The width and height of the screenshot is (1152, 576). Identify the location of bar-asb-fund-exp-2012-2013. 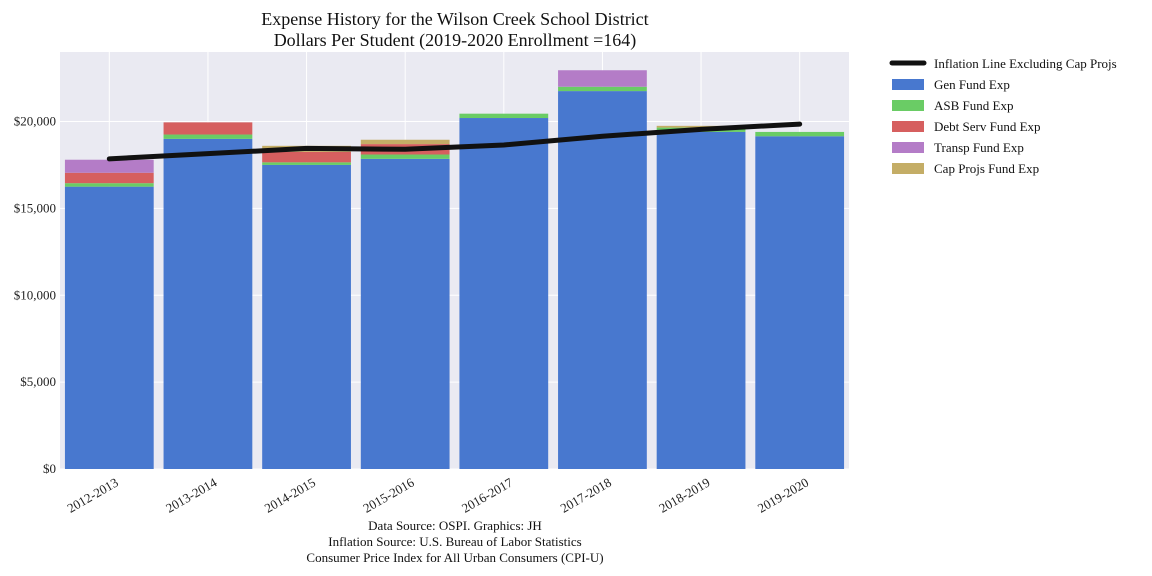
(109, 185).